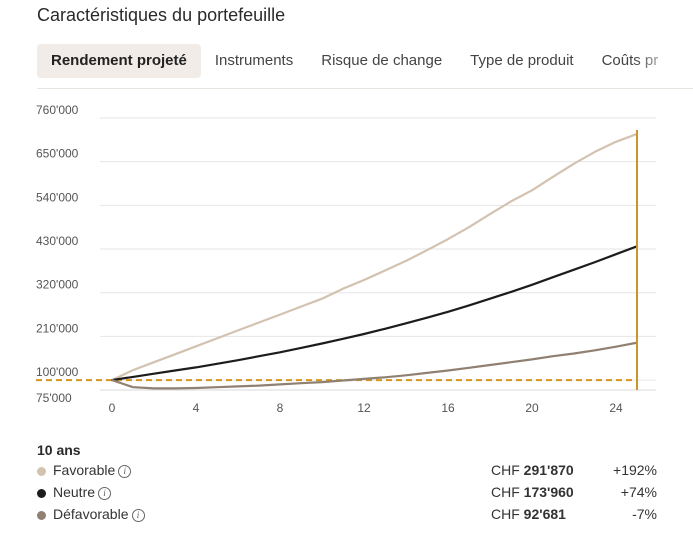 The width and height of the screenshot is (693, 534). Describe the element at coordinates (41, 471) in the screenshot. I see `favorable-dot` at that location.